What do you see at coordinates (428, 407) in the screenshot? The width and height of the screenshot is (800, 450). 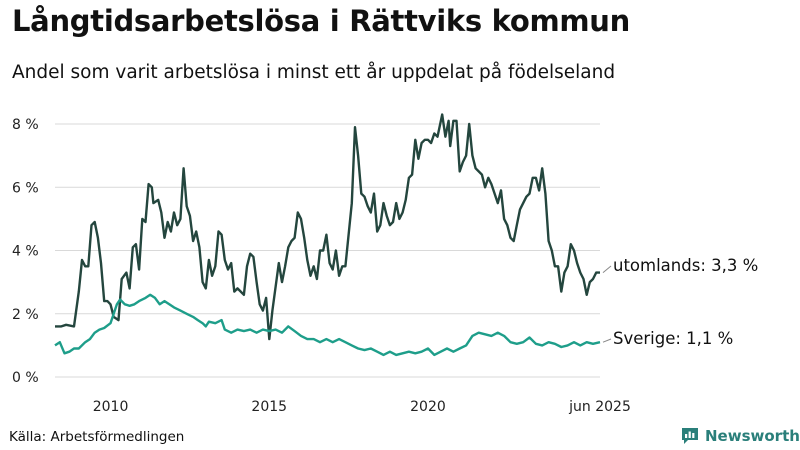 I see `x-tick-label: 2020` at bounding box center [428, 407].